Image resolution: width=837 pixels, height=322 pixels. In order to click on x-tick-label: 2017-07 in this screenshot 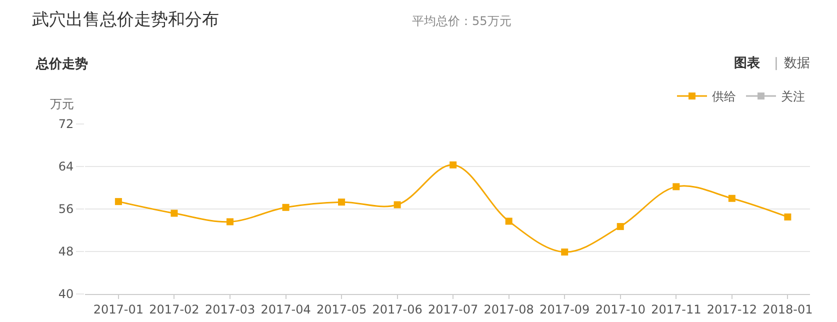, I will do `click(453, 309)`.